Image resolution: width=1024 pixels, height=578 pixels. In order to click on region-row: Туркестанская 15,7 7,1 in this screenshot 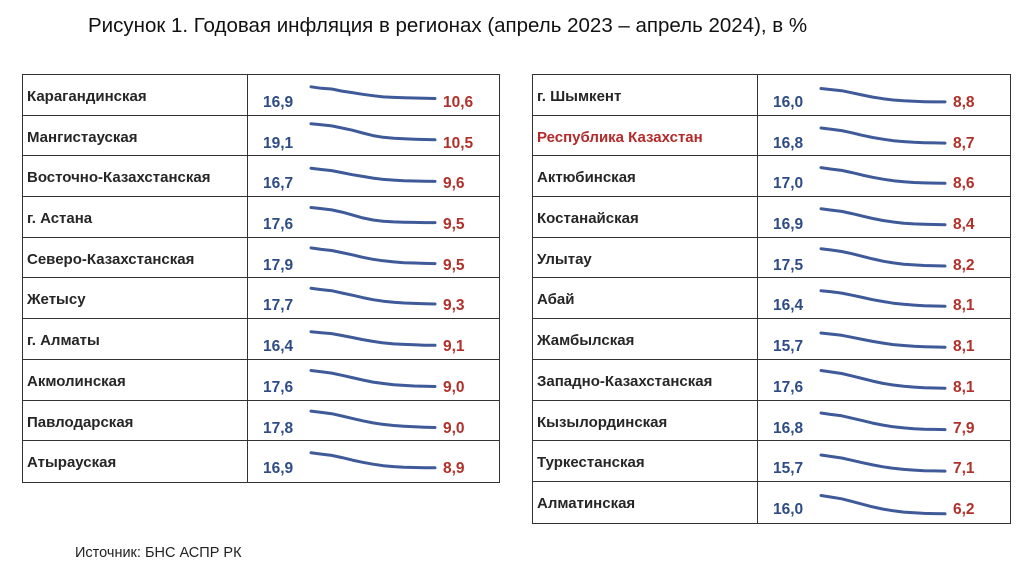, I will do `click(771, 461)`.